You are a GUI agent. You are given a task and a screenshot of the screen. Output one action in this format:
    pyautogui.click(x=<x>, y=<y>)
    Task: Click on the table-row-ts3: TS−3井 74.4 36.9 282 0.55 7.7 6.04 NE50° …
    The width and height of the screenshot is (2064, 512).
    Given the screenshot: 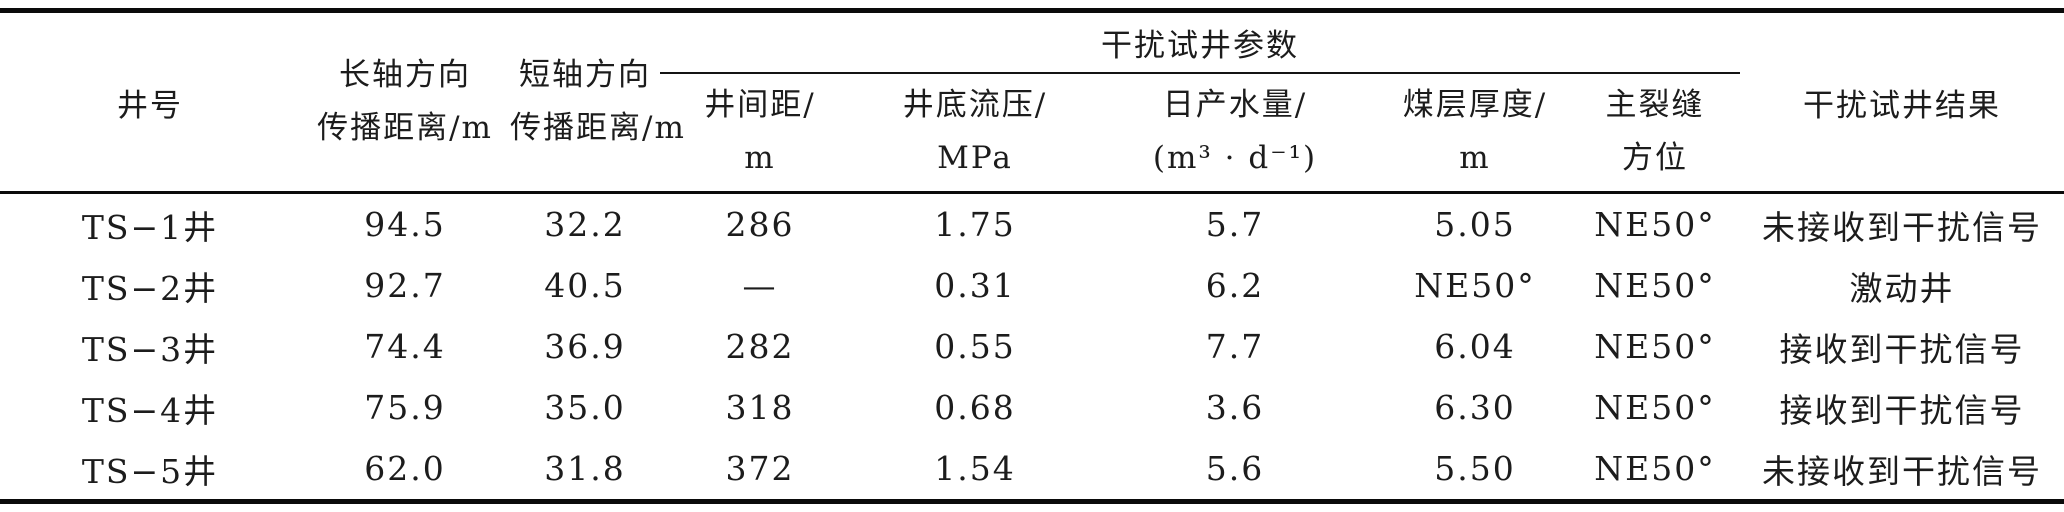 What is the action you would take?
    pyautogui.click(x=1032, y=346)
    